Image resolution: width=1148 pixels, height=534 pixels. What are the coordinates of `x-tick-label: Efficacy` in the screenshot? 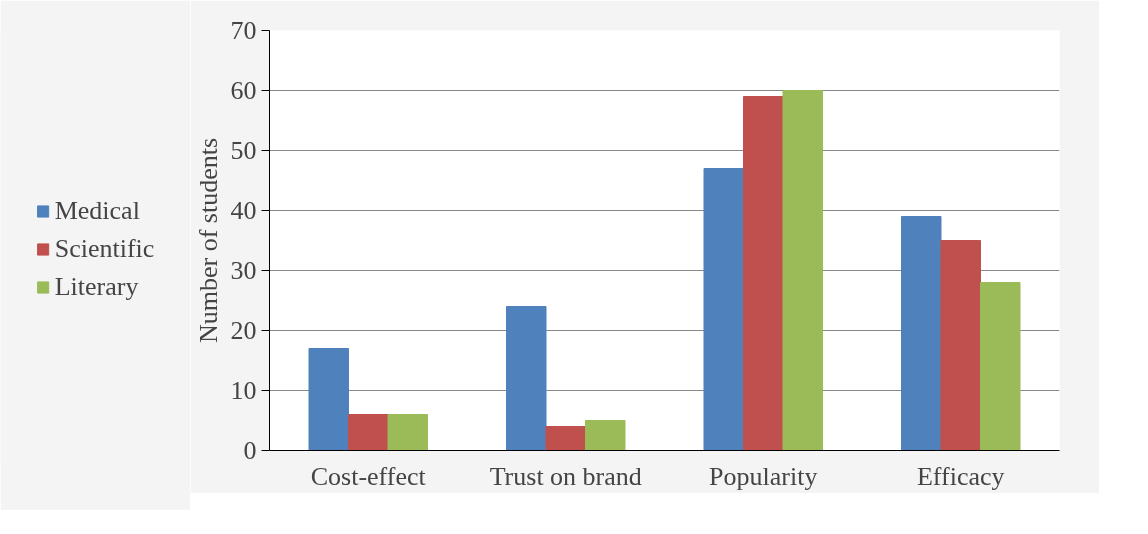 It's located at (960, 476).